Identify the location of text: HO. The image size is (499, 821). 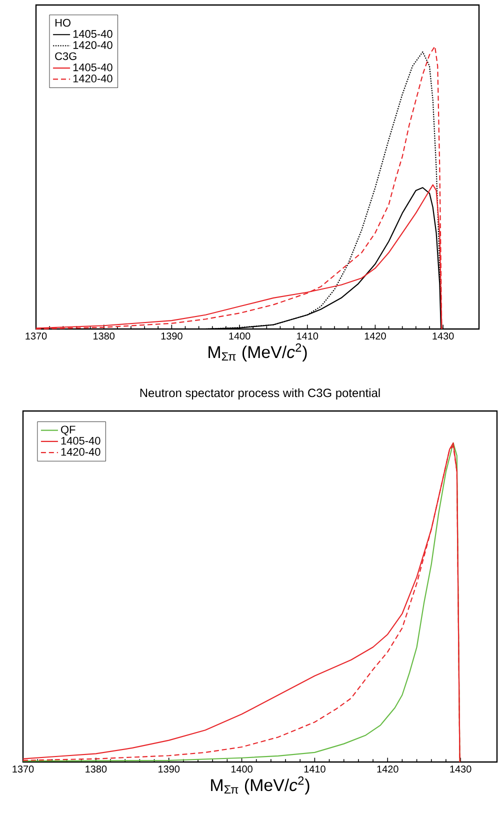
(62, 22).